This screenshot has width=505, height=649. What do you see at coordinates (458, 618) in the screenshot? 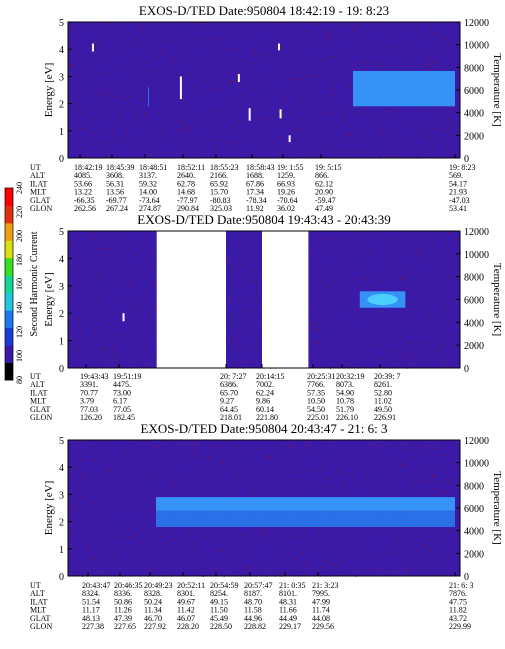
I see `orbit-value: 43.72` at bounding box center [458, 618].